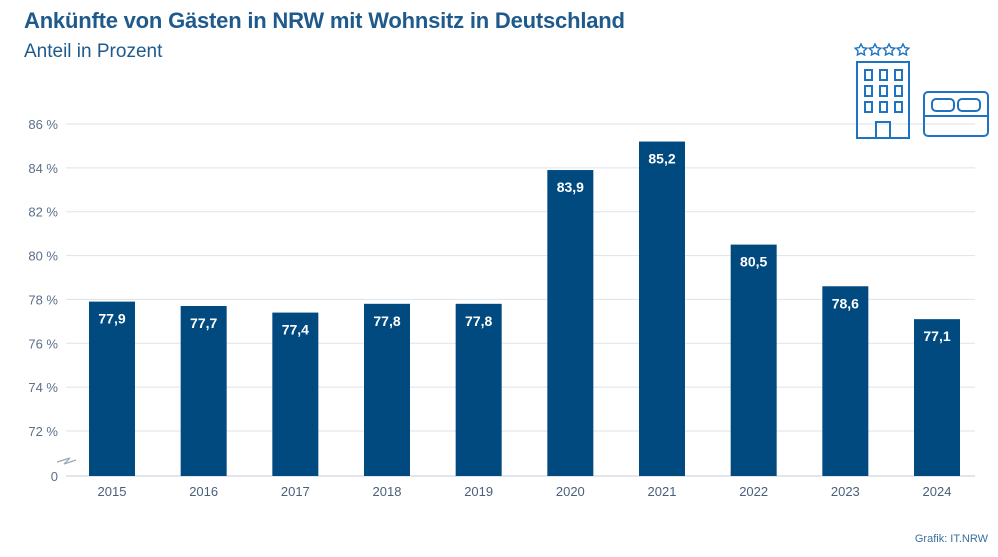 The height and width of the screenshot is (557, 998). What do you see at coordinates (951, 539) in the screenshot?
I see `source-credit: Grafik: IT.NRW` at bounding box center [951, 539].